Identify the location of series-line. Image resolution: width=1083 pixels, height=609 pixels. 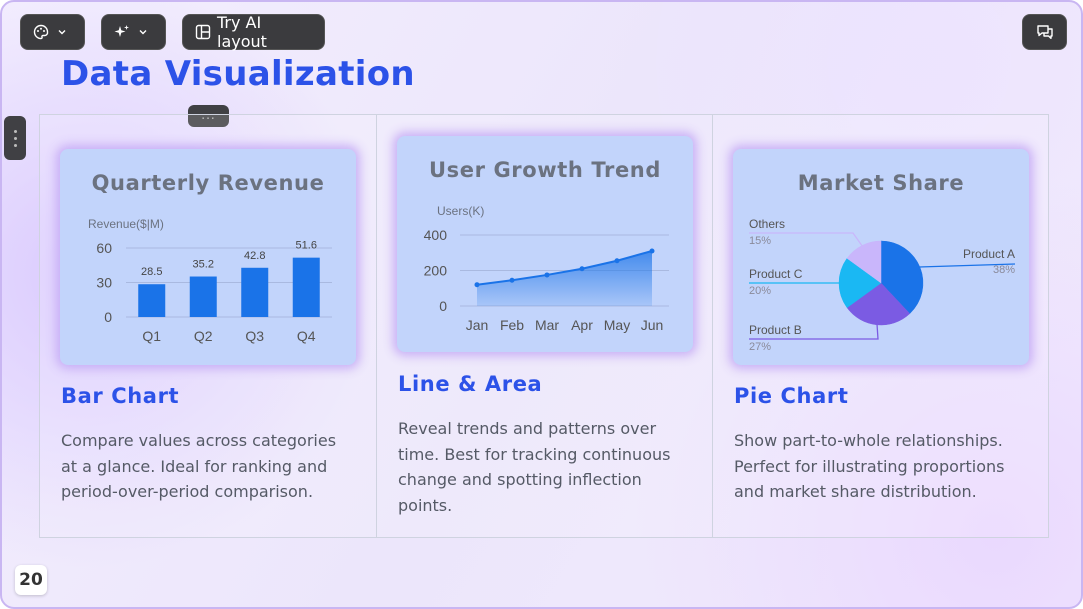
(564, 268).